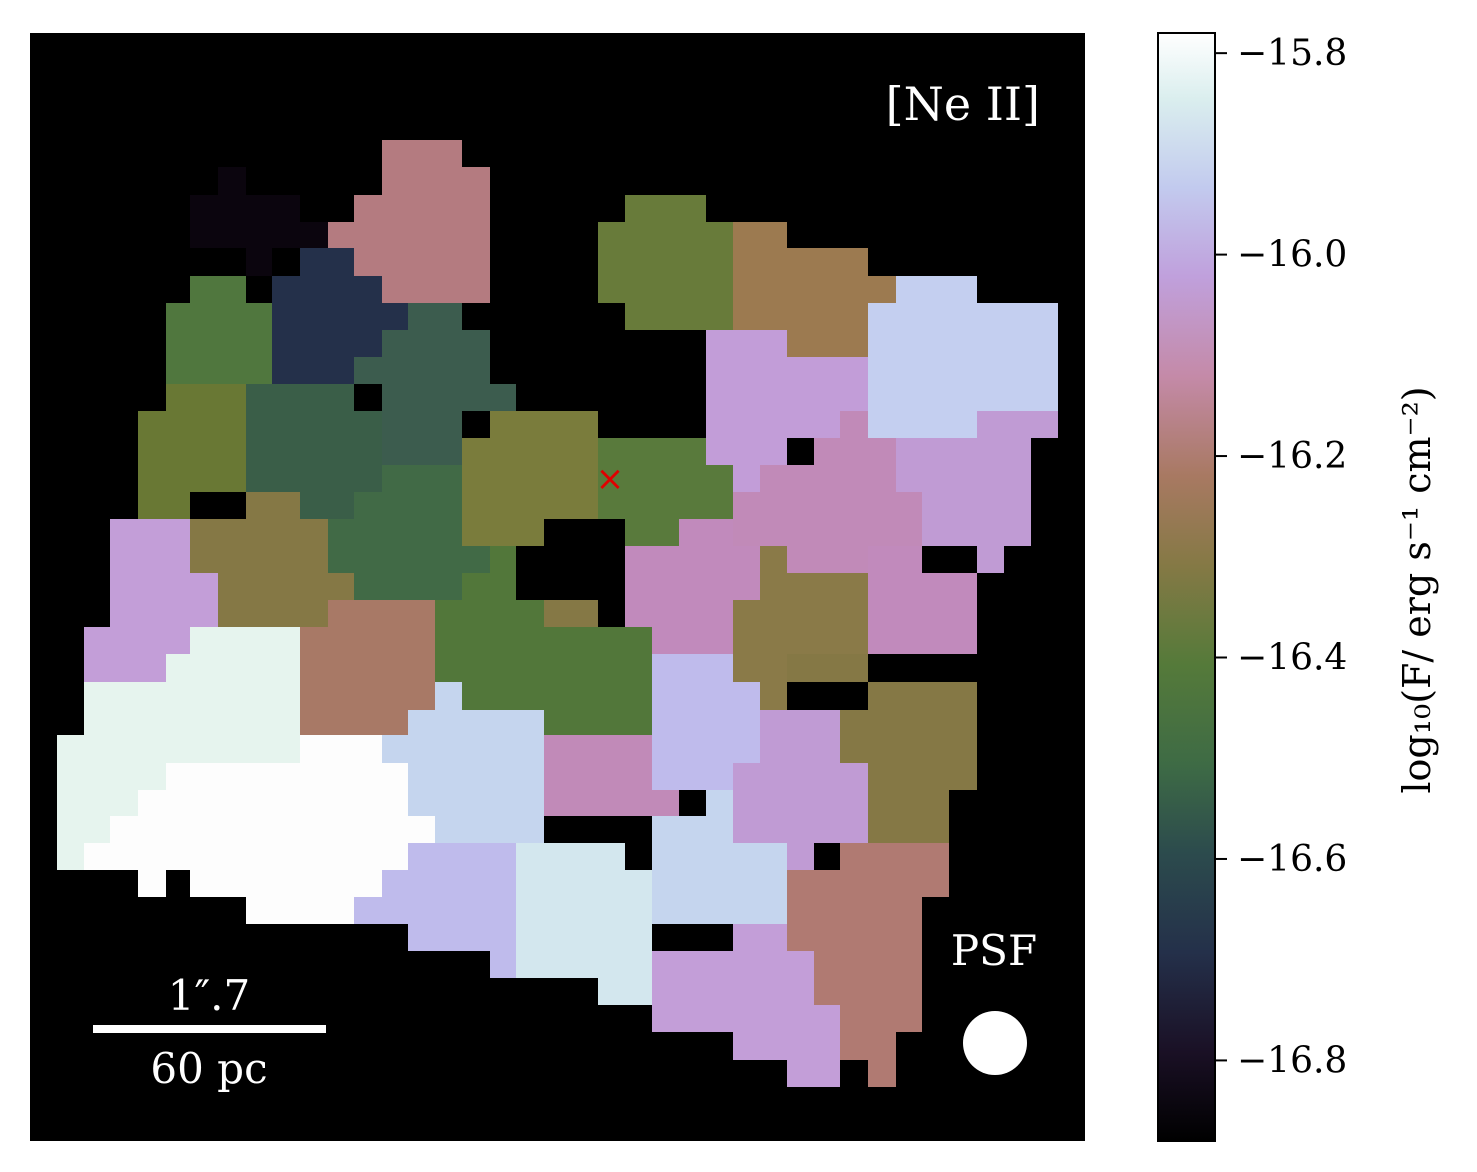  What do you see at coordinates (209, 1029) in the screenshot?
I see `scale-bar` at bounding box center [209, 1029].